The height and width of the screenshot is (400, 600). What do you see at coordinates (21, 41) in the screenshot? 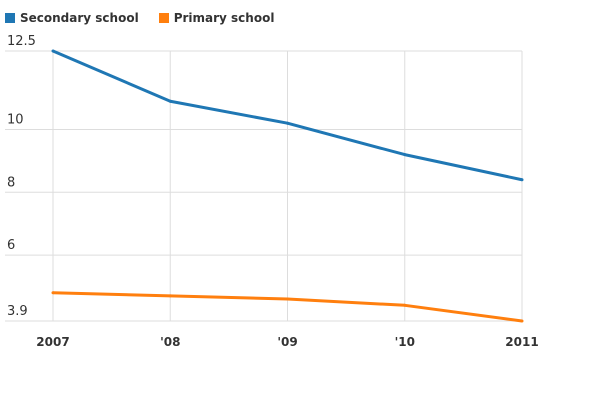
I see `y-tick-label: 12.5` at bounding box center [21, 41].